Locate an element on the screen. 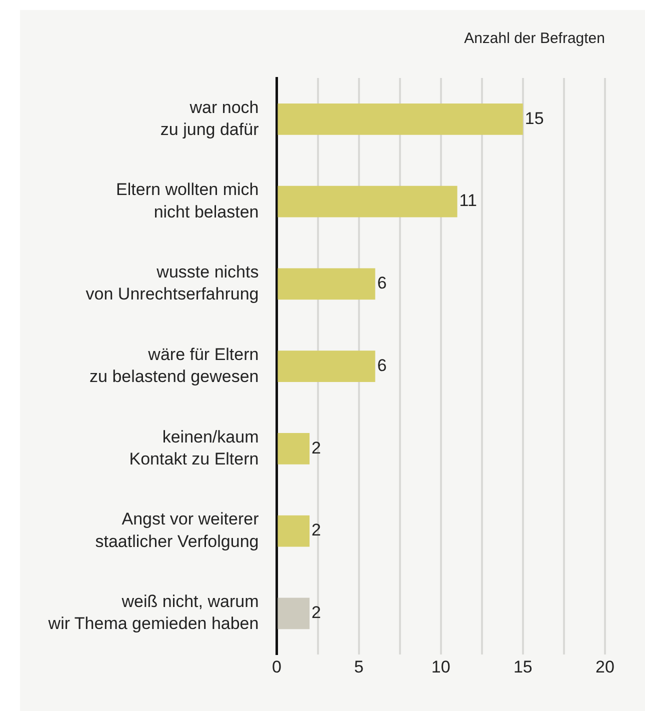 This screenshot has height=711, width=645. y-tick-label: wäre für Eltern zu belastend gewesen is located at coordinates (174, 365).